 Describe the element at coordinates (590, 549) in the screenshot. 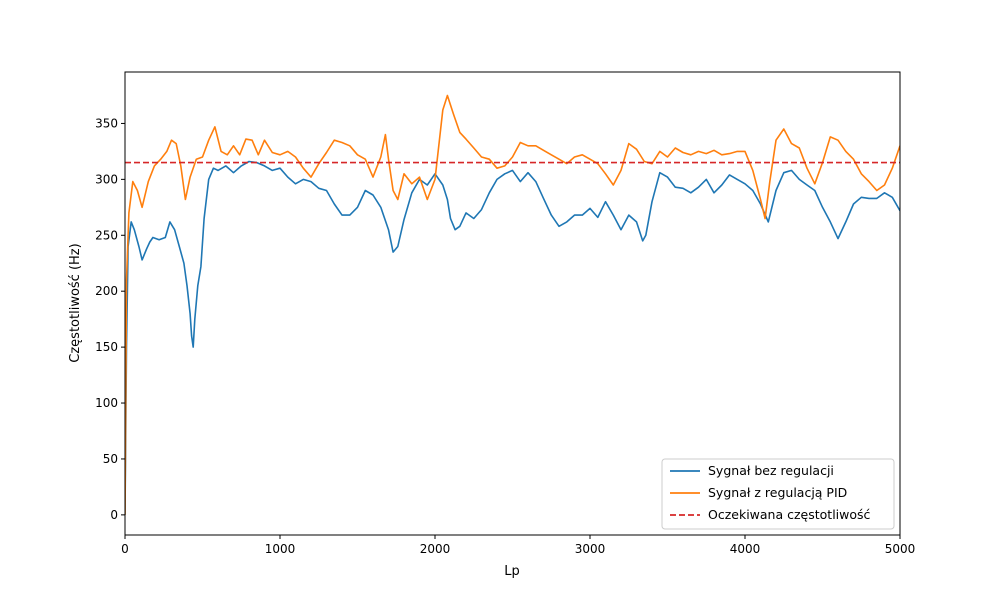

I see `x-tick-label: 3000` at that location.